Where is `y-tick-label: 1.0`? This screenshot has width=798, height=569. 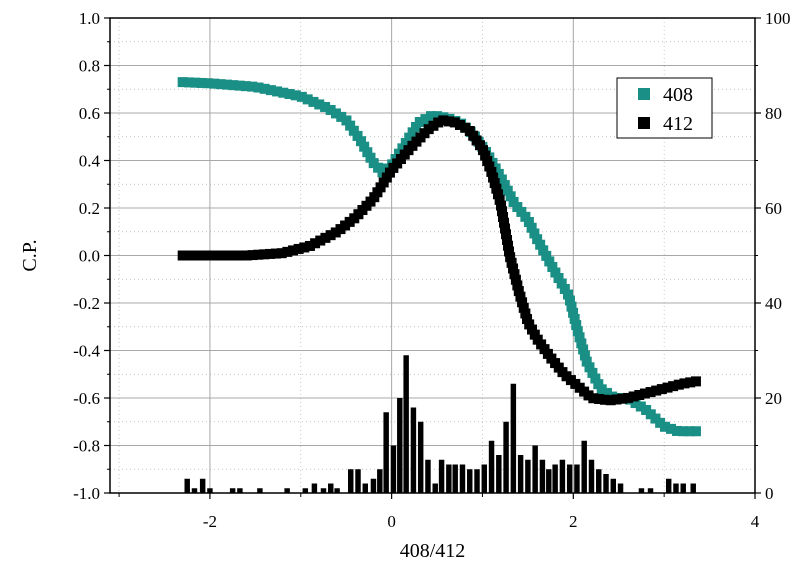 y-tick-label: 1.0 is located at coordinates (89, 18).